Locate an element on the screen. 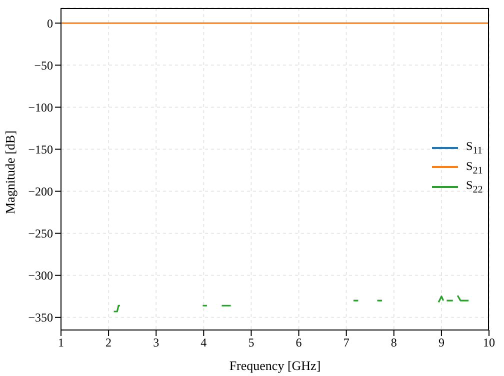 Image resolution: width=504 pixels, height=376 pixels. y-tick-label: −150 is located at coordinates (40, 149).